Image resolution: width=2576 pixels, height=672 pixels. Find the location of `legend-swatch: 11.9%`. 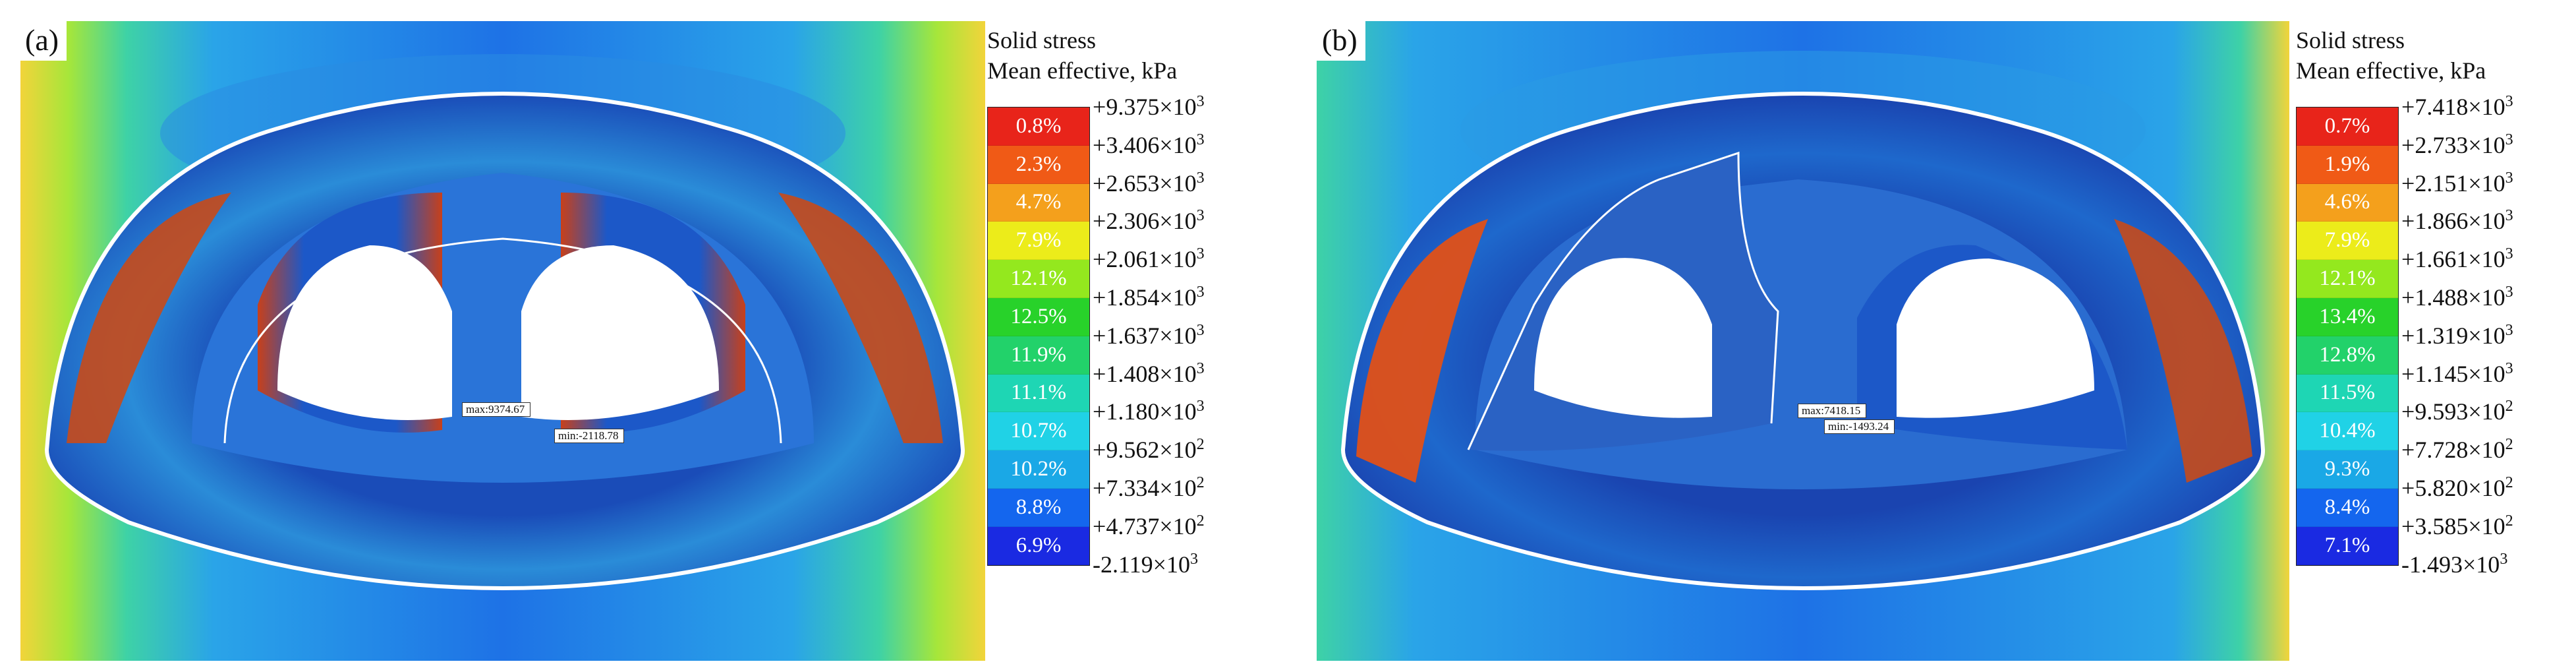

legend-swatch: 11.9% is located at coordinates (1039, 355).